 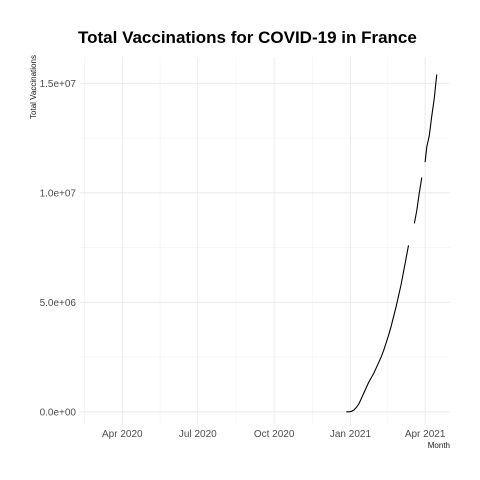 I want to click on x-tick-label: Oct 2020, so click(x=274, y=434).